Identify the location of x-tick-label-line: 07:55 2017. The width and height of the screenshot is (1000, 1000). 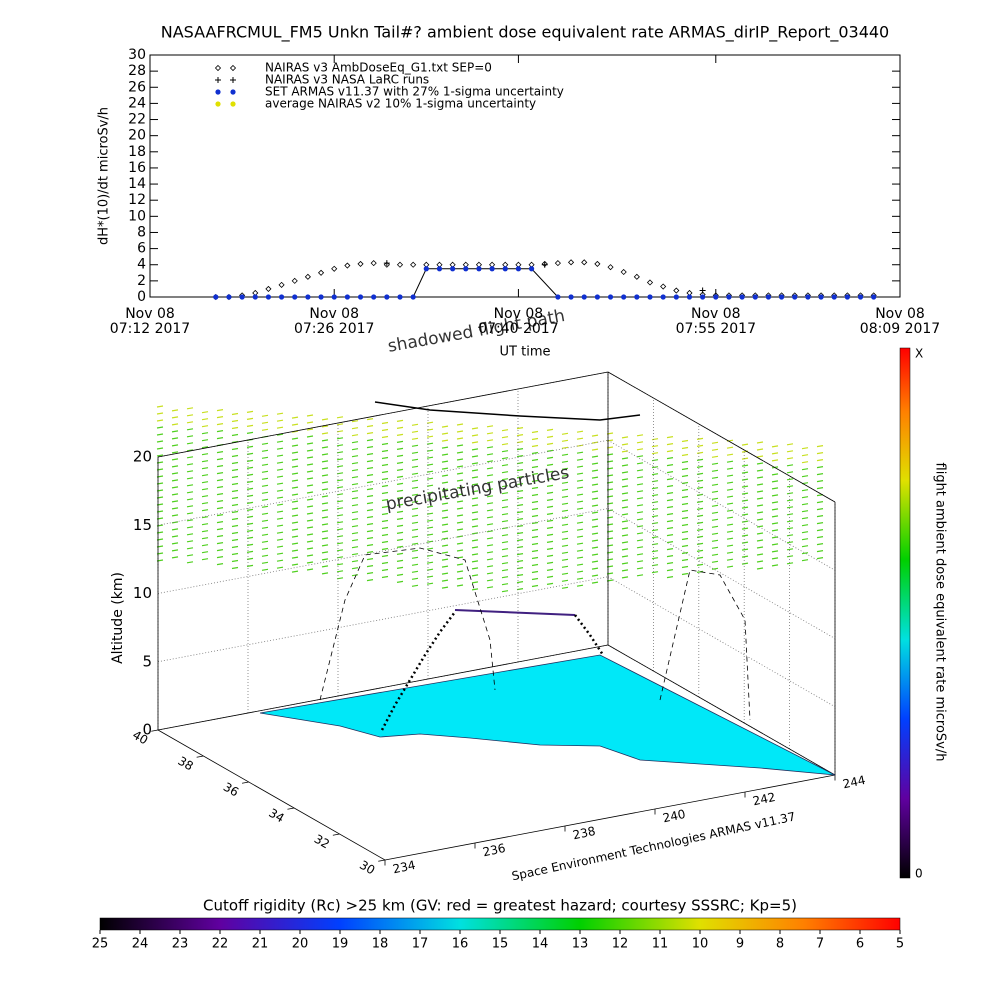
(716, 329).